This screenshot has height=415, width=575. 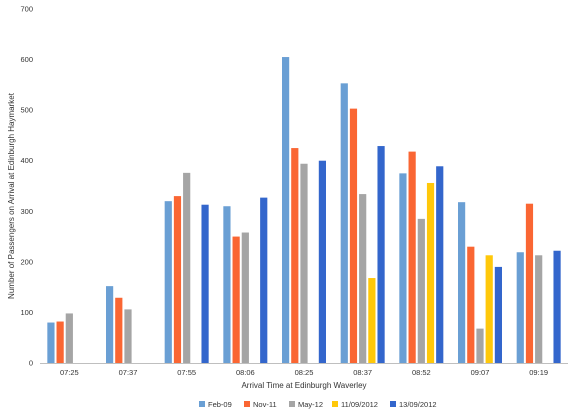 I want to click on y-tick-label: 500, so click(x=26, y=110).